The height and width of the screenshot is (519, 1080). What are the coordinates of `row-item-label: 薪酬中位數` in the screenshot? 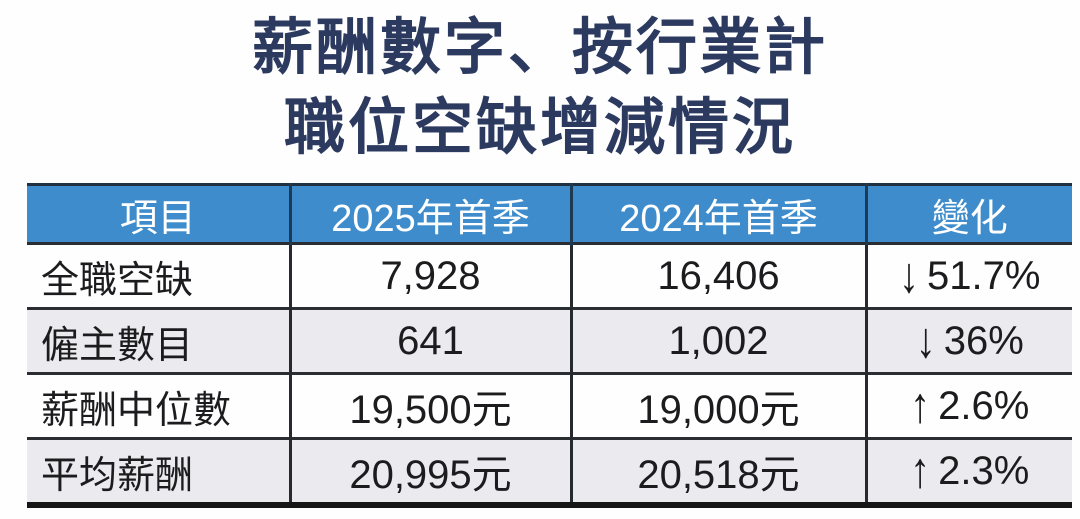 It's located at (158, 405).